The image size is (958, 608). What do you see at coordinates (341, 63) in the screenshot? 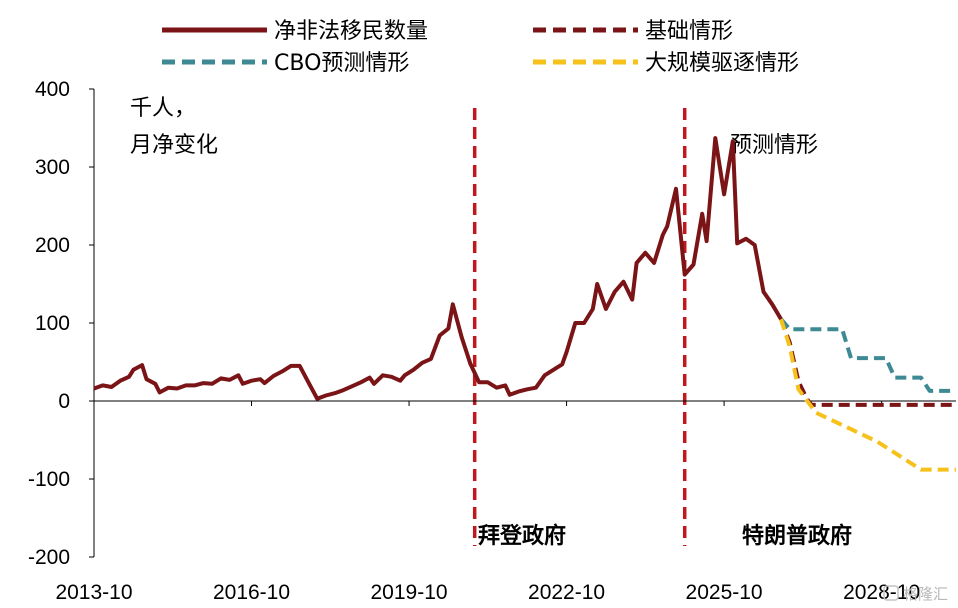
I see `legend-label-3: CBO预测情形` at bounding box center [341, 63].